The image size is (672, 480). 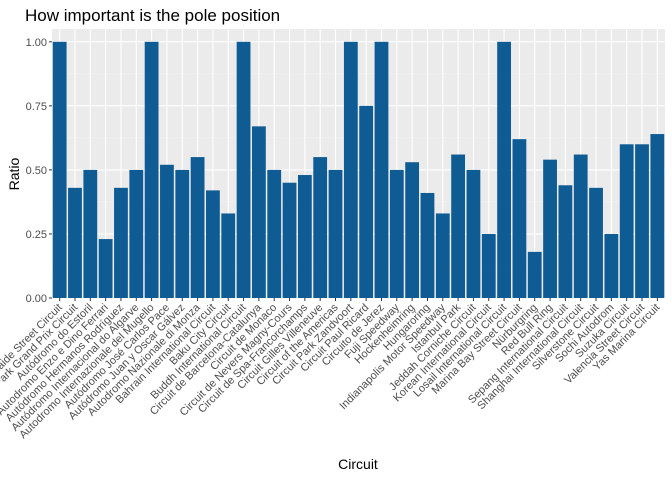 What do you see at coordinates (358, 464) in the screenshot?
I see `x-axis-title: Circuit` at bounding box center [358, 464].